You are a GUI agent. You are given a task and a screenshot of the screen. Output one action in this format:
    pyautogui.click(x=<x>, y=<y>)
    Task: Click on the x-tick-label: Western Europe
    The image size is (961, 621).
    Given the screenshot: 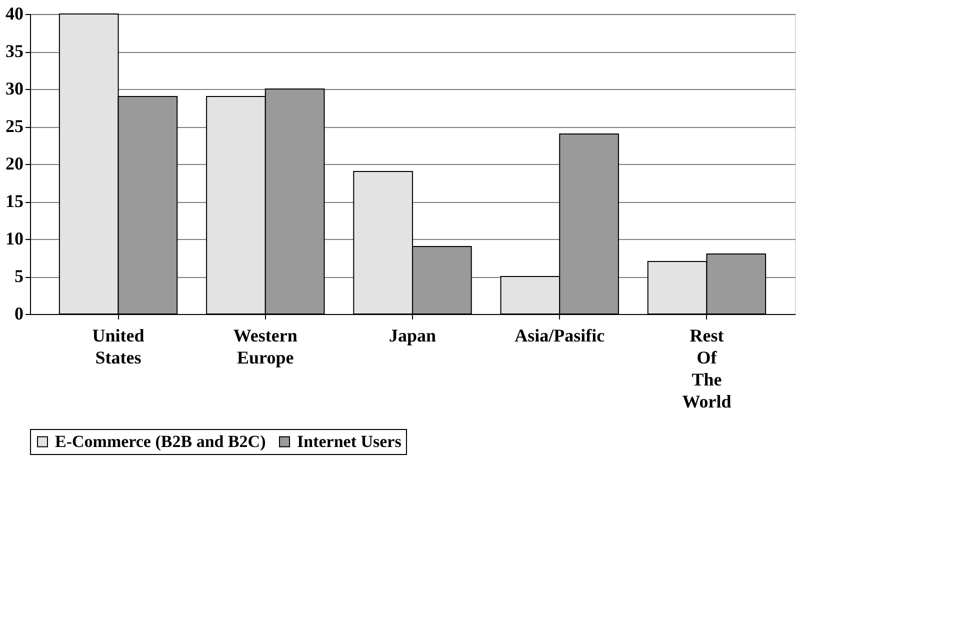 What is the action you would take?
    pyautogui.click(x=265, y=347)
    